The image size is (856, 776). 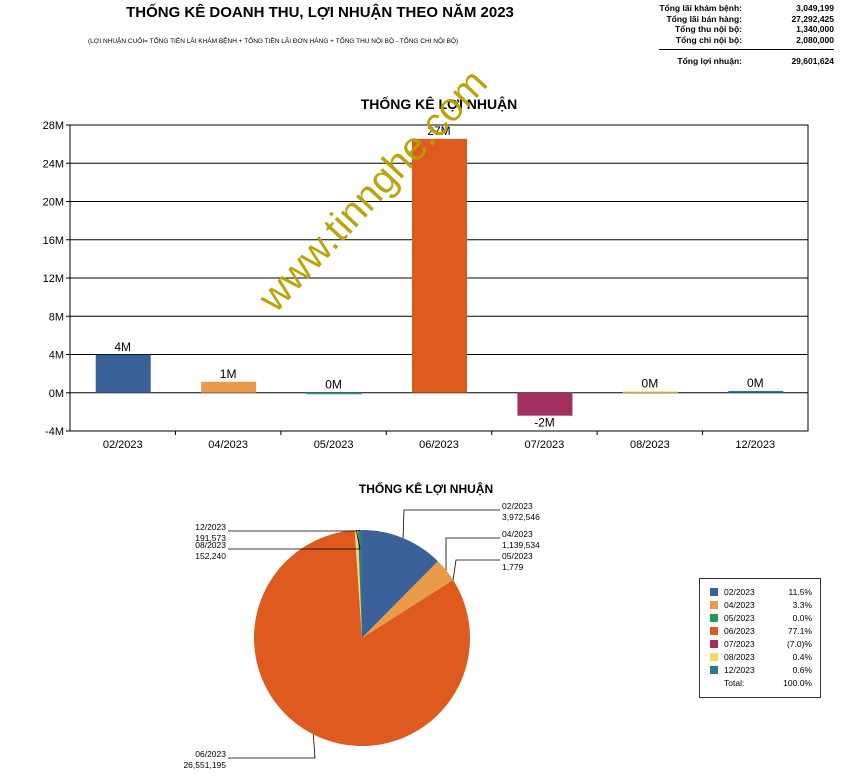 I want to click on legend-percent: 0.6%, so click(x=802, y=670).